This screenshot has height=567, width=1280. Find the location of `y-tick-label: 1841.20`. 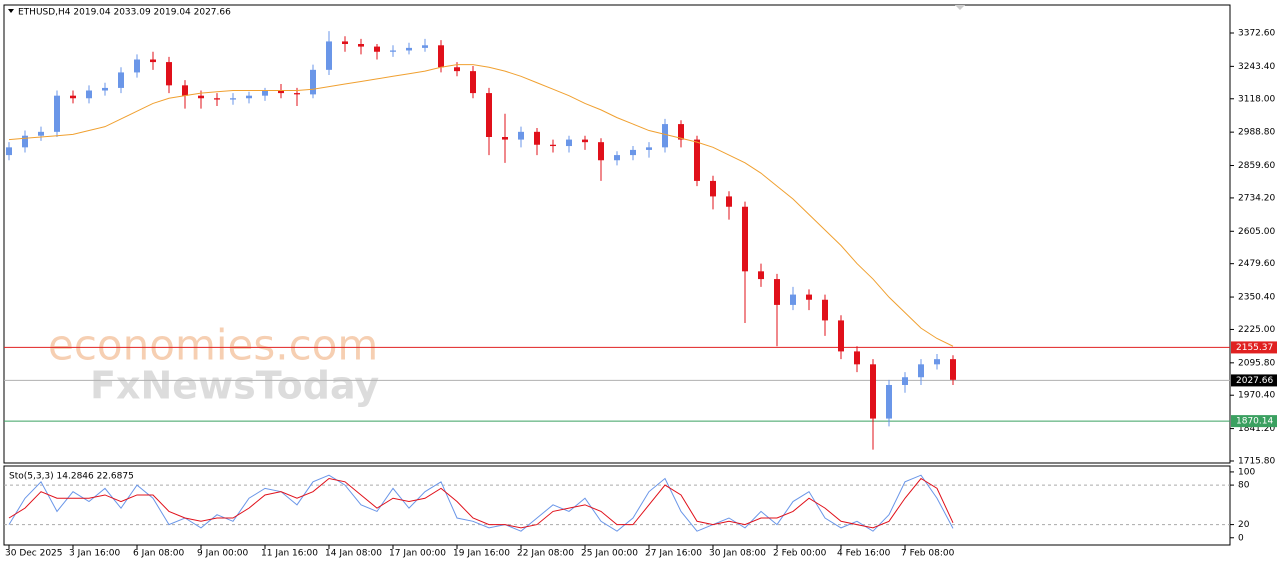

y-tick-label: 1841.20 is located at coordinates (1256, 429).